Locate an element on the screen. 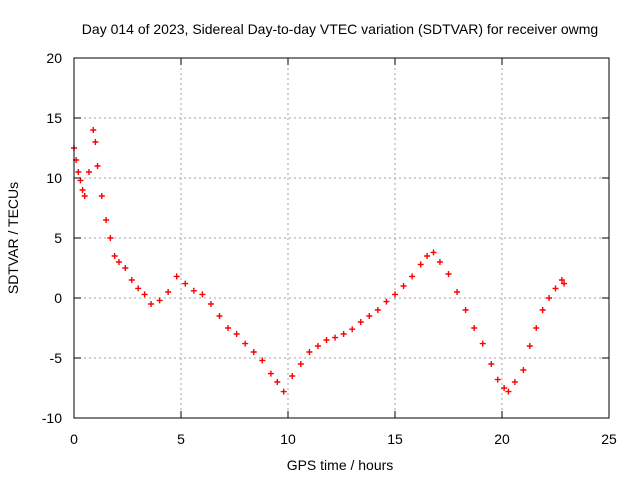 This screenshot has height=480, width=640. x-tick-label: 5 is located at coordinates (181, 439).